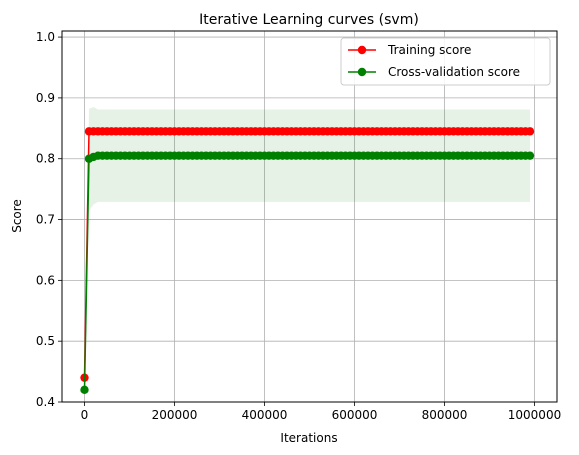  What do you see at coordinates (85, 415) in the screenshot?
I see `x-tick-label: 0` at bounding box center [85, 415].